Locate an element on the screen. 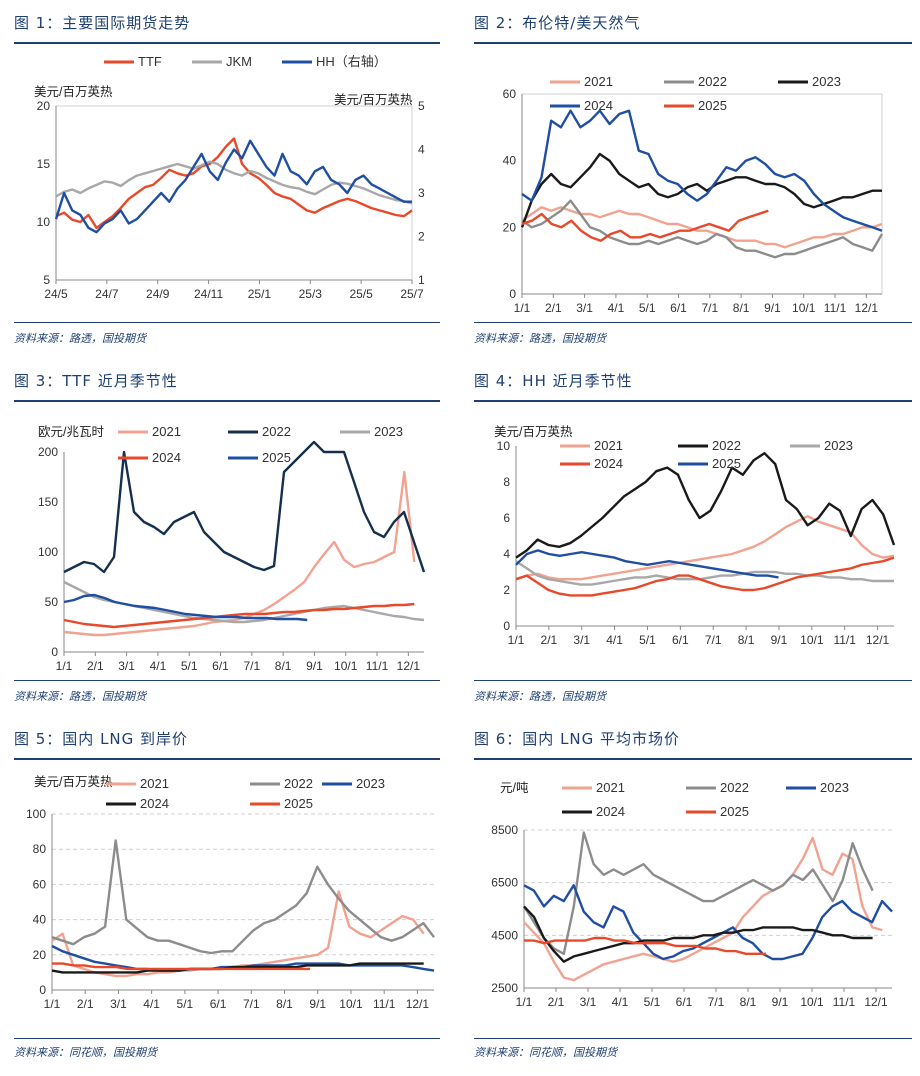 The image size is (920, 1076). figure-title: 图 4：HH 近月季节性 is located at coordinates (553, 381).